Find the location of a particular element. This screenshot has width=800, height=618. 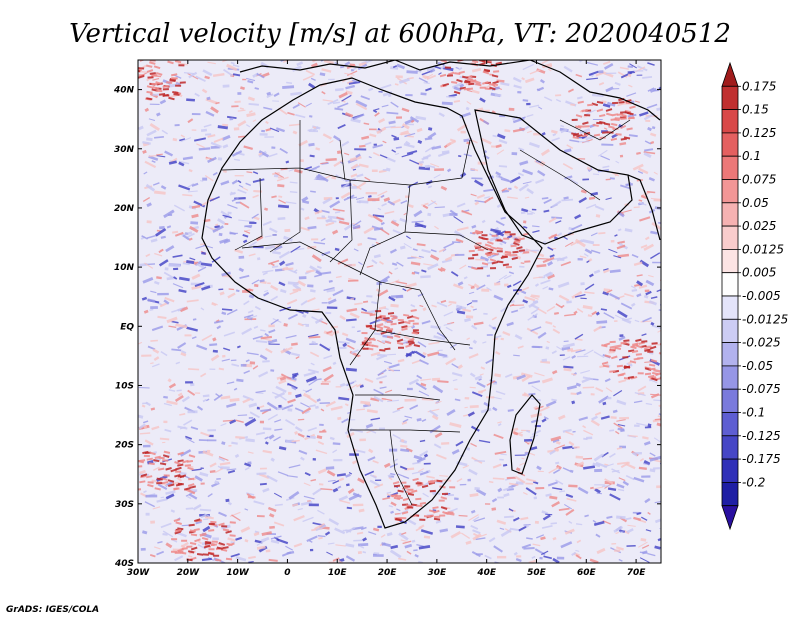

x-tick-label: 0 is located at coordinates (287, 573).